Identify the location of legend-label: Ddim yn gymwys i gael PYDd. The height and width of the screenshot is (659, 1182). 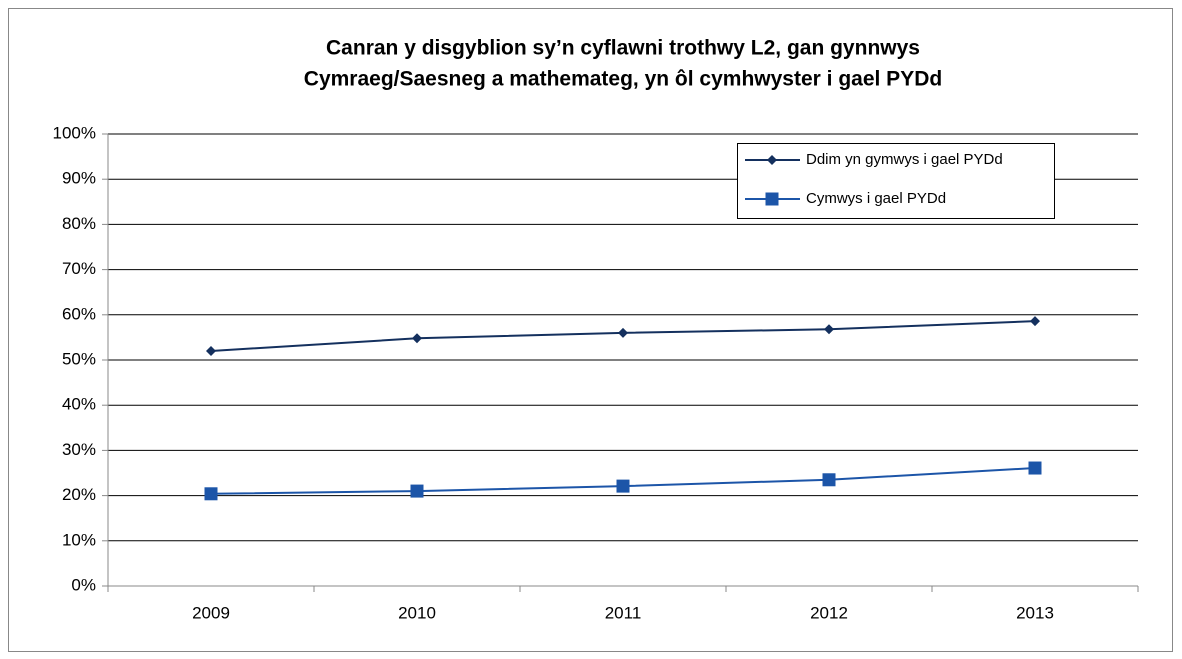
(904, 159).